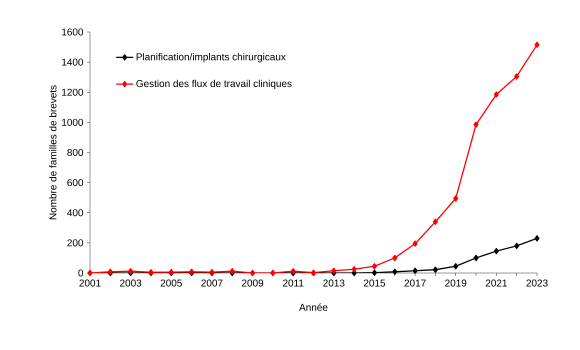  What do you see at coordinates (73, 92) in the screenshot?
I see `y-tick-label: 1200` at bounding box center [73, 92].